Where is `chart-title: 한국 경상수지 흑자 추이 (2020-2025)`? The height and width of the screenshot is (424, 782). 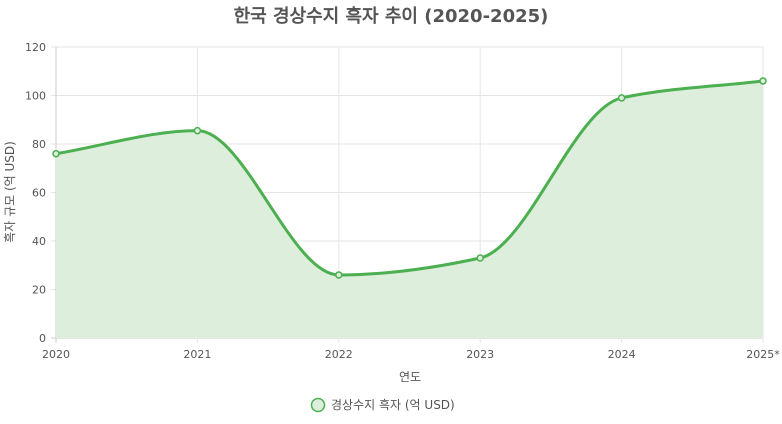 chart-title: 한국 경상수지 흑자 추이 (2020-2025) is located at coordinates (391, 16).